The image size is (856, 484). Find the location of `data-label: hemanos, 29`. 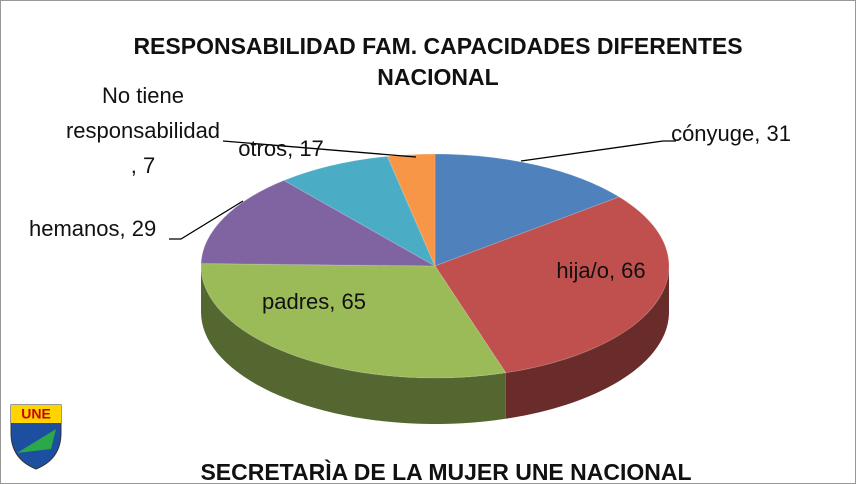

data-label: hemanos, 29 is located at coordinates (93, 228).